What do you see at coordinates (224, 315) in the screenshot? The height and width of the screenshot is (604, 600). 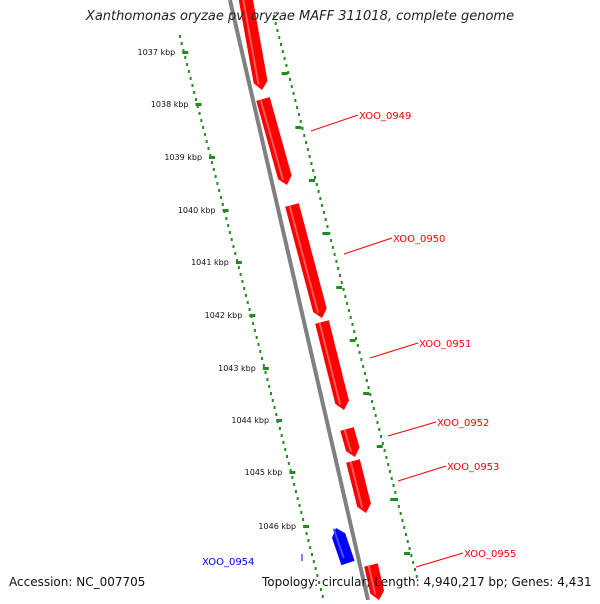 I see `ruler-label: 1042 kbp` at bounding box center [224, 315].